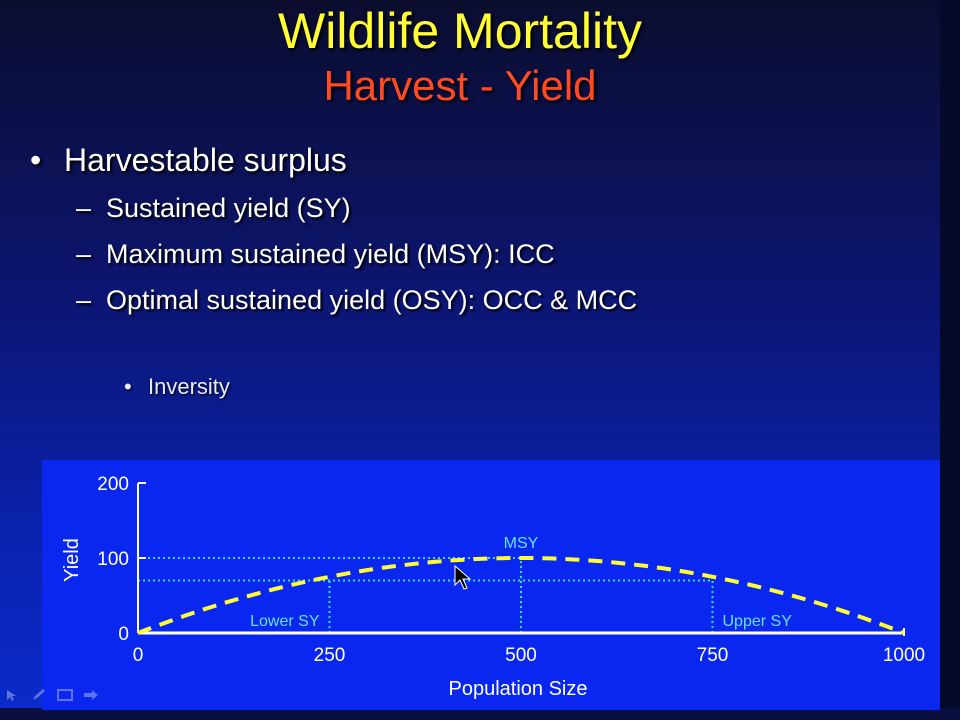 The width and height of the screenshot is (960, 720). What do you see at coordinates (138, 655) in the screenshot?
I see `x-tick-label: 0` at bounding box center [138, 655].